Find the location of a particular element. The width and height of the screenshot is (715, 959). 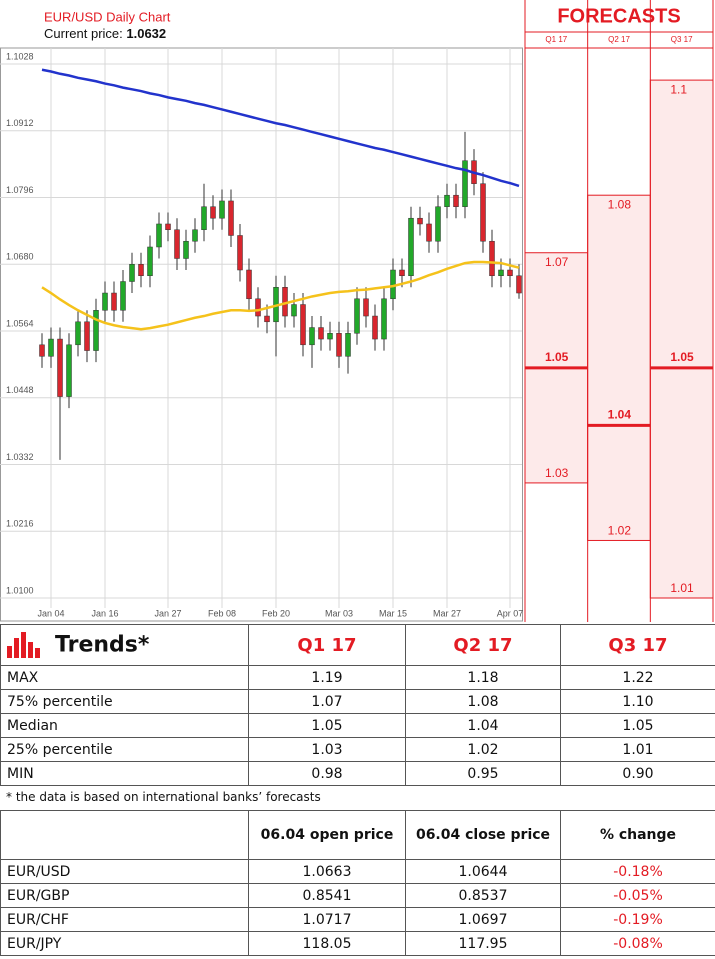

y-tick-label: 1.0100 is located at coordinates (20, 590).